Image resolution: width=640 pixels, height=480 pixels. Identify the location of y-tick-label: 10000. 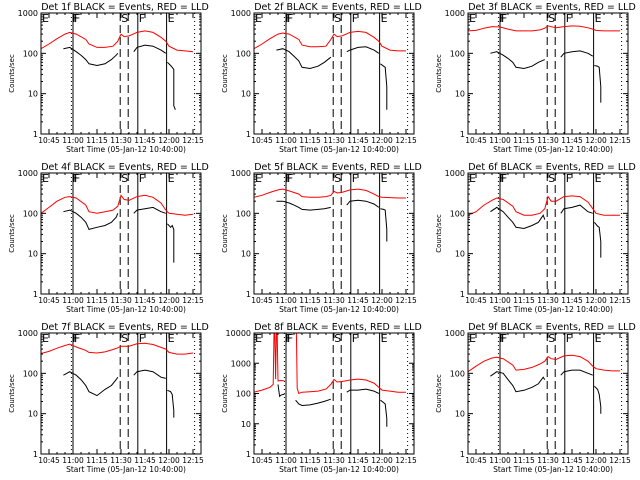
(238, 333).